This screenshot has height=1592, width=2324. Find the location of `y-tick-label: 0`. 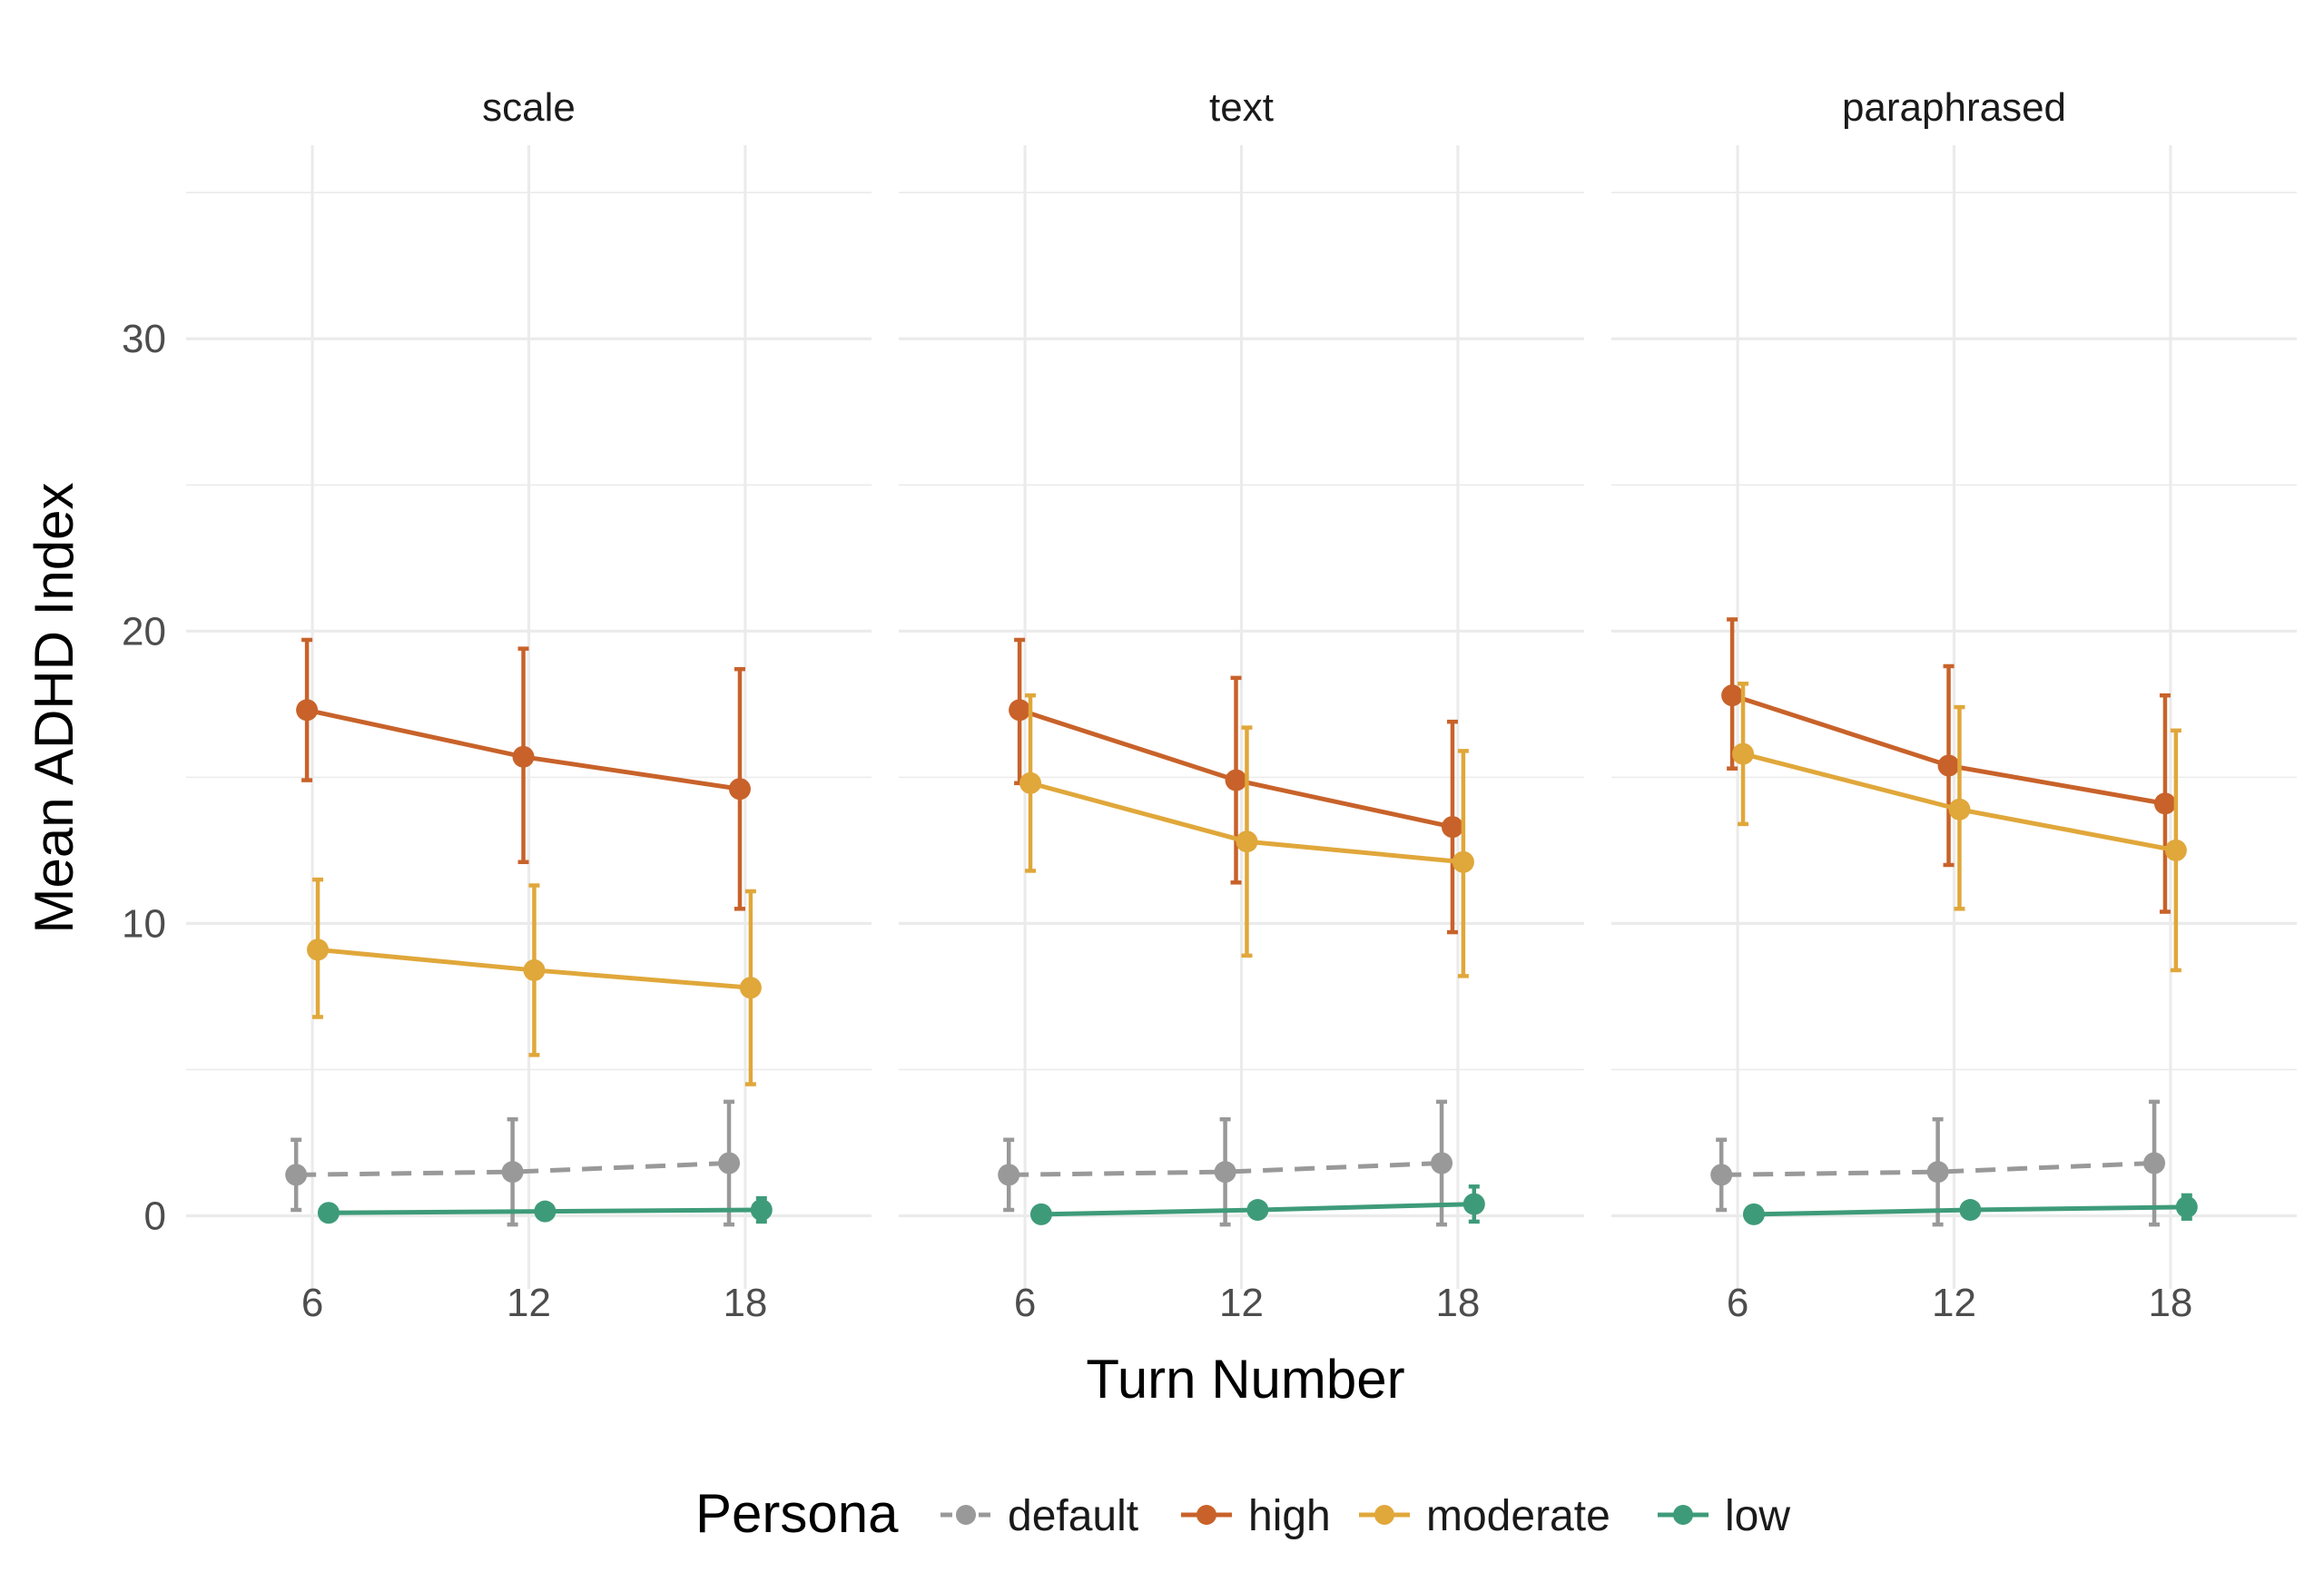

y-tick-label: 0 is located at coordinates (155, 1216).